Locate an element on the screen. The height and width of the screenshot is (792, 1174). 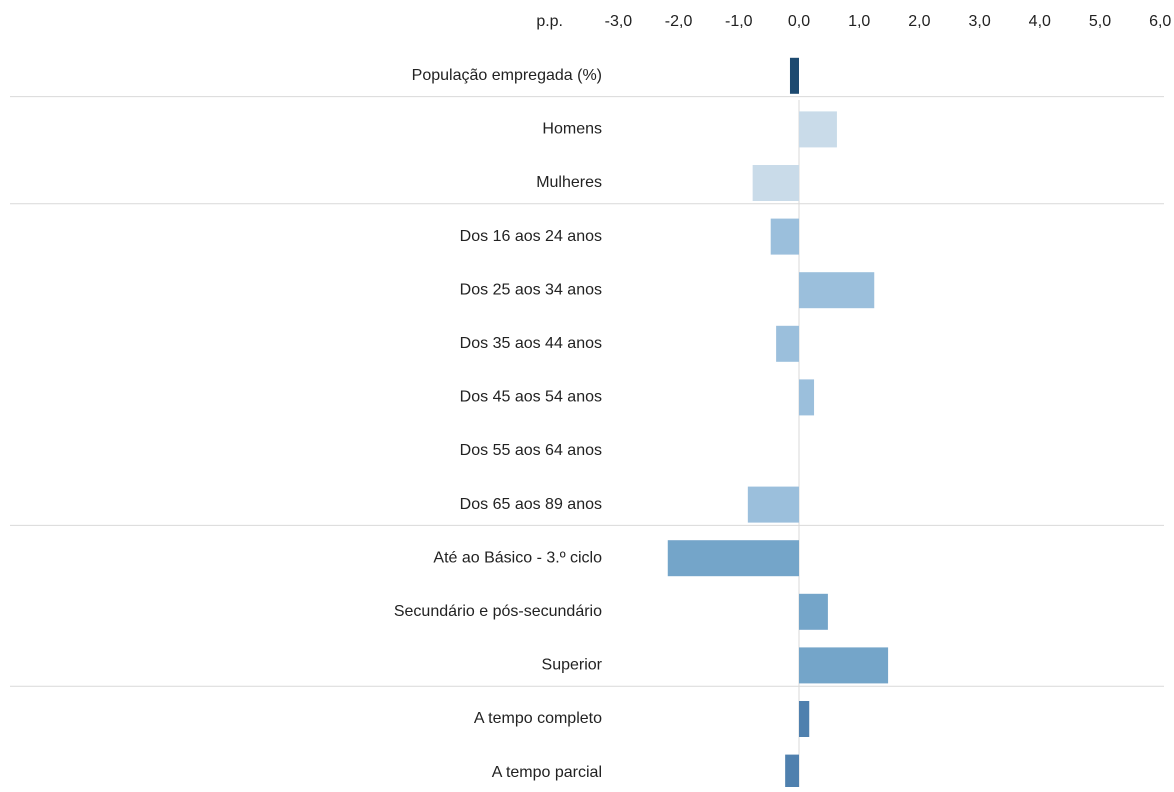
y-tick-label: População empregada (%) is located at coordinates (507, 75).